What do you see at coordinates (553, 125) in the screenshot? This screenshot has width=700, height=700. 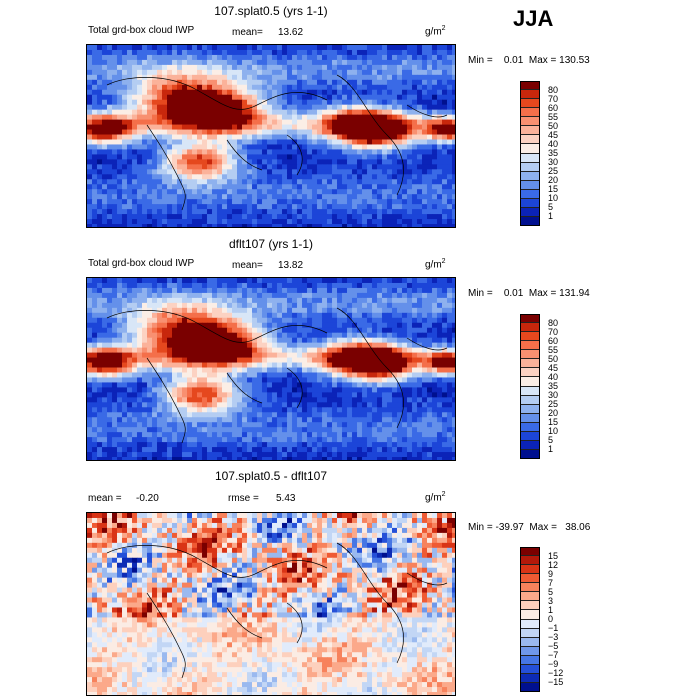 I see `colorbar-tick-label: 50` at bounding box center [553, 125].